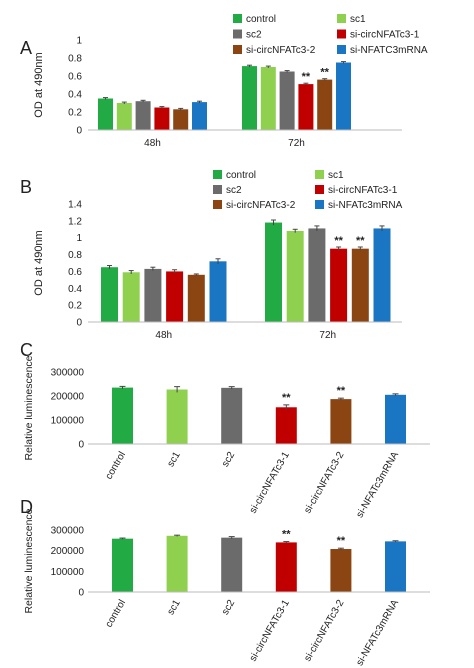 The height and width of the screenshot is (668, 474). Describe the element at coordinates (175, 296) in the screenshot. I see `bar-b-48h-s4` at that location.